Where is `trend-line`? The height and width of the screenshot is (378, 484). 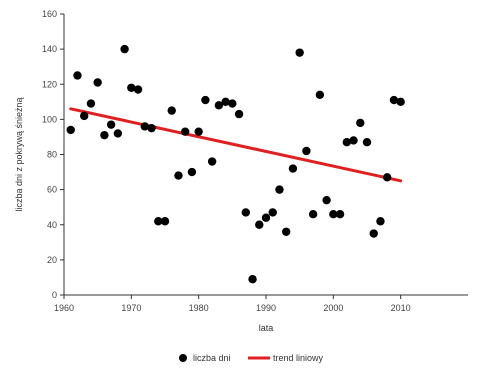 trend-line is located at coordinates (236, 145).